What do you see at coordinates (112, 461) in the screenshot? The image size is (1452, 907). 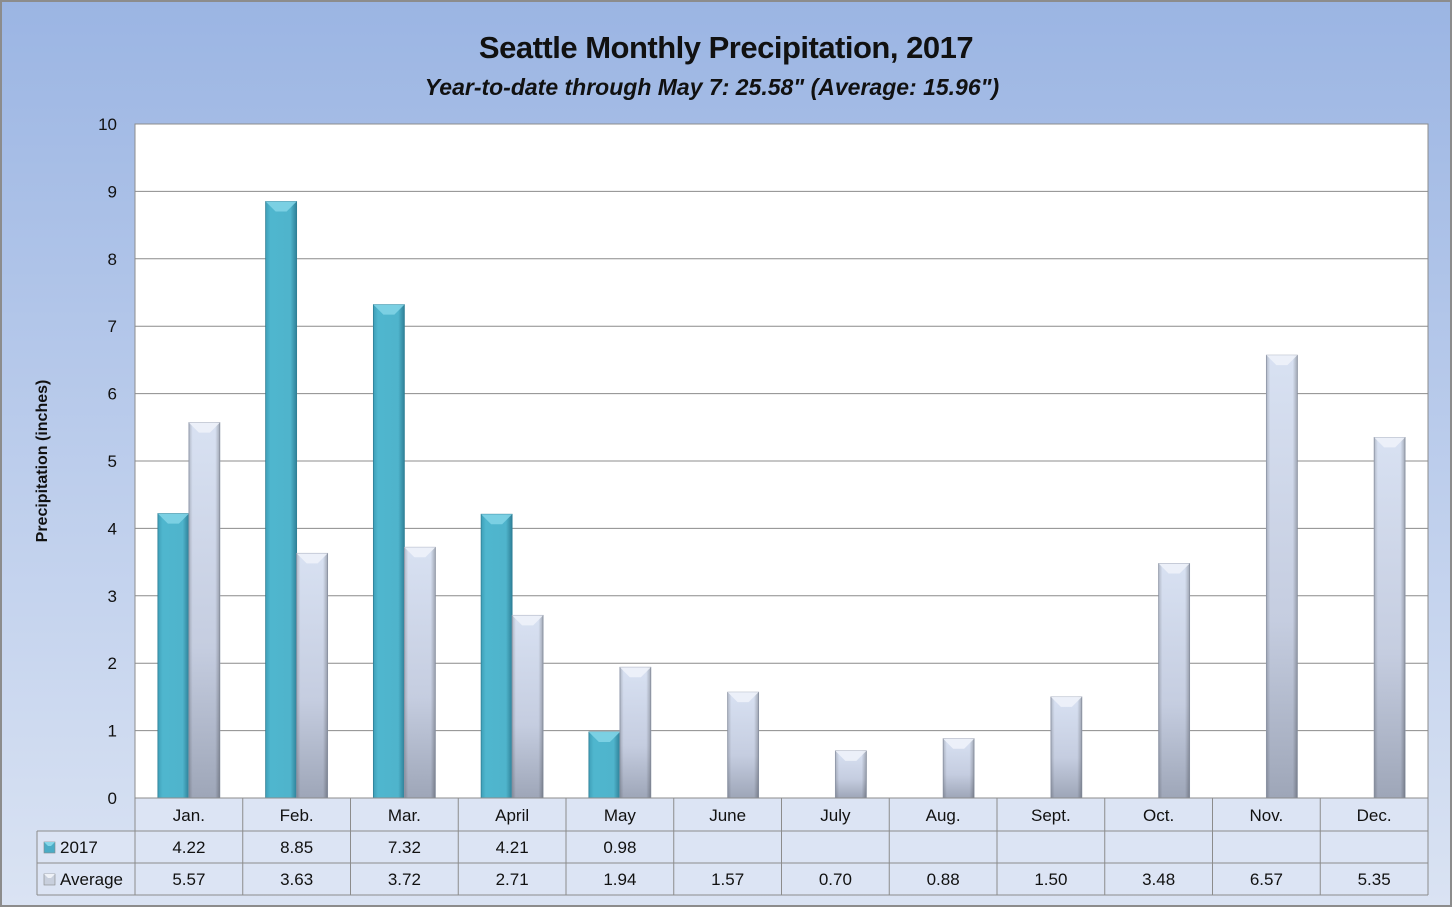 I see `y-tick-label: 5` at bounding box center [112, 461].